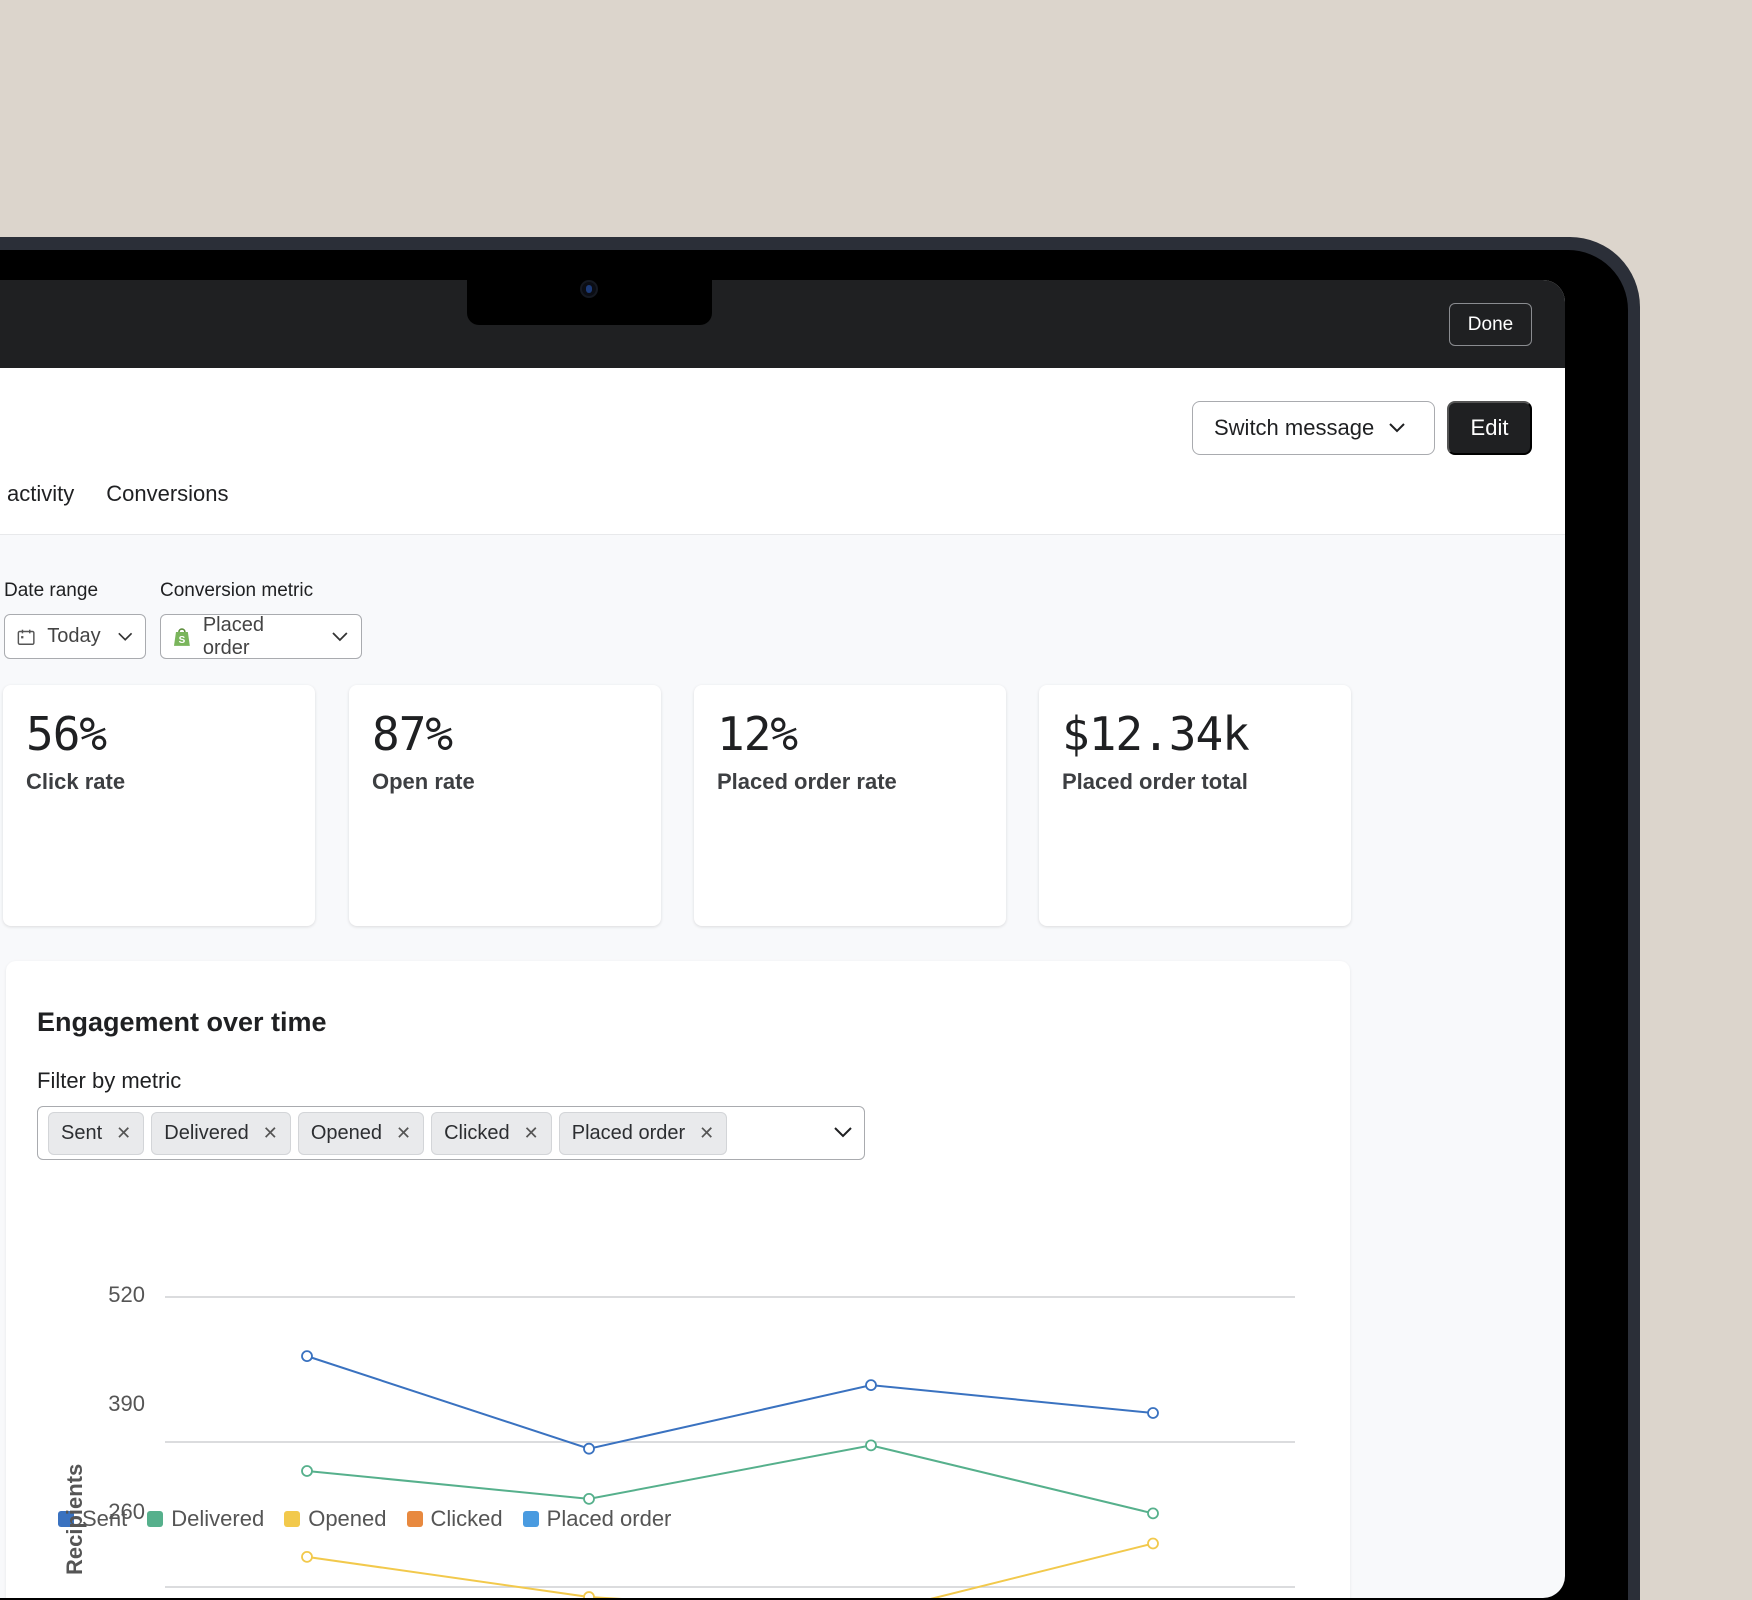  I want to click on calendar-icon, so click(26, 637).